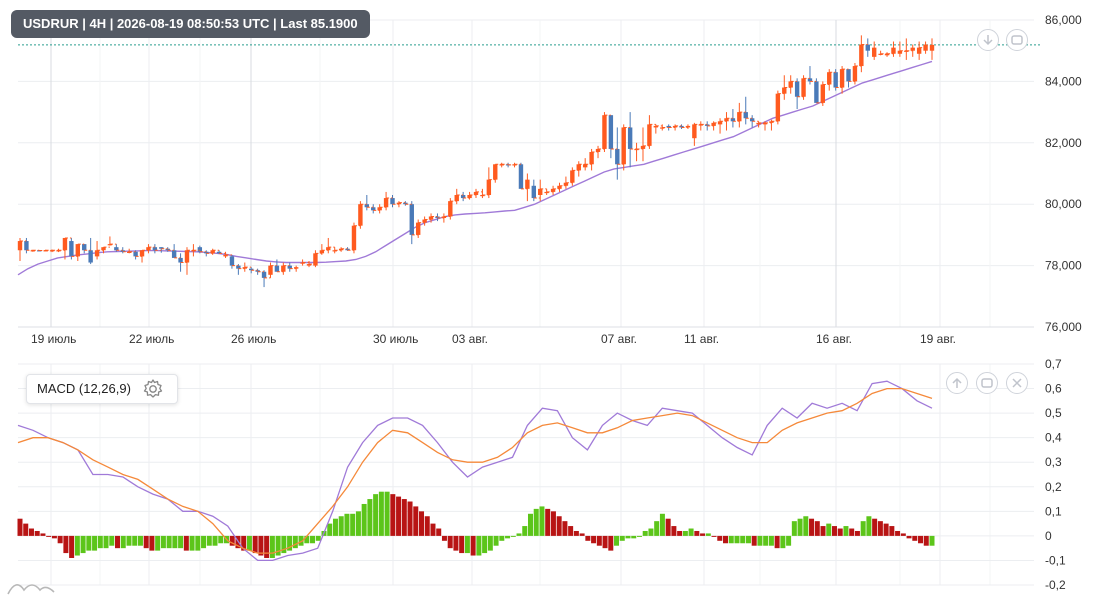  Describe the element at coordinates (988, 40) in the screenshot. I see `arrow-down-icon` at that location.